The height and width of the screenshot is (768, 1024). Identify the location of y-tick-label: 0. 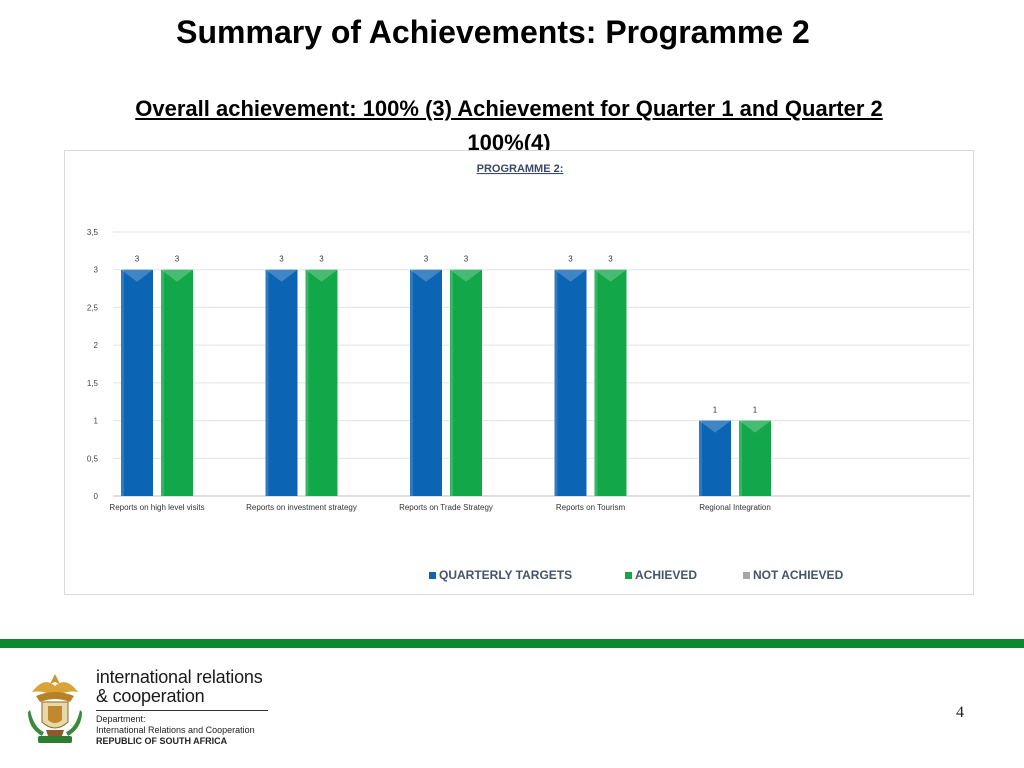
(96, 496).